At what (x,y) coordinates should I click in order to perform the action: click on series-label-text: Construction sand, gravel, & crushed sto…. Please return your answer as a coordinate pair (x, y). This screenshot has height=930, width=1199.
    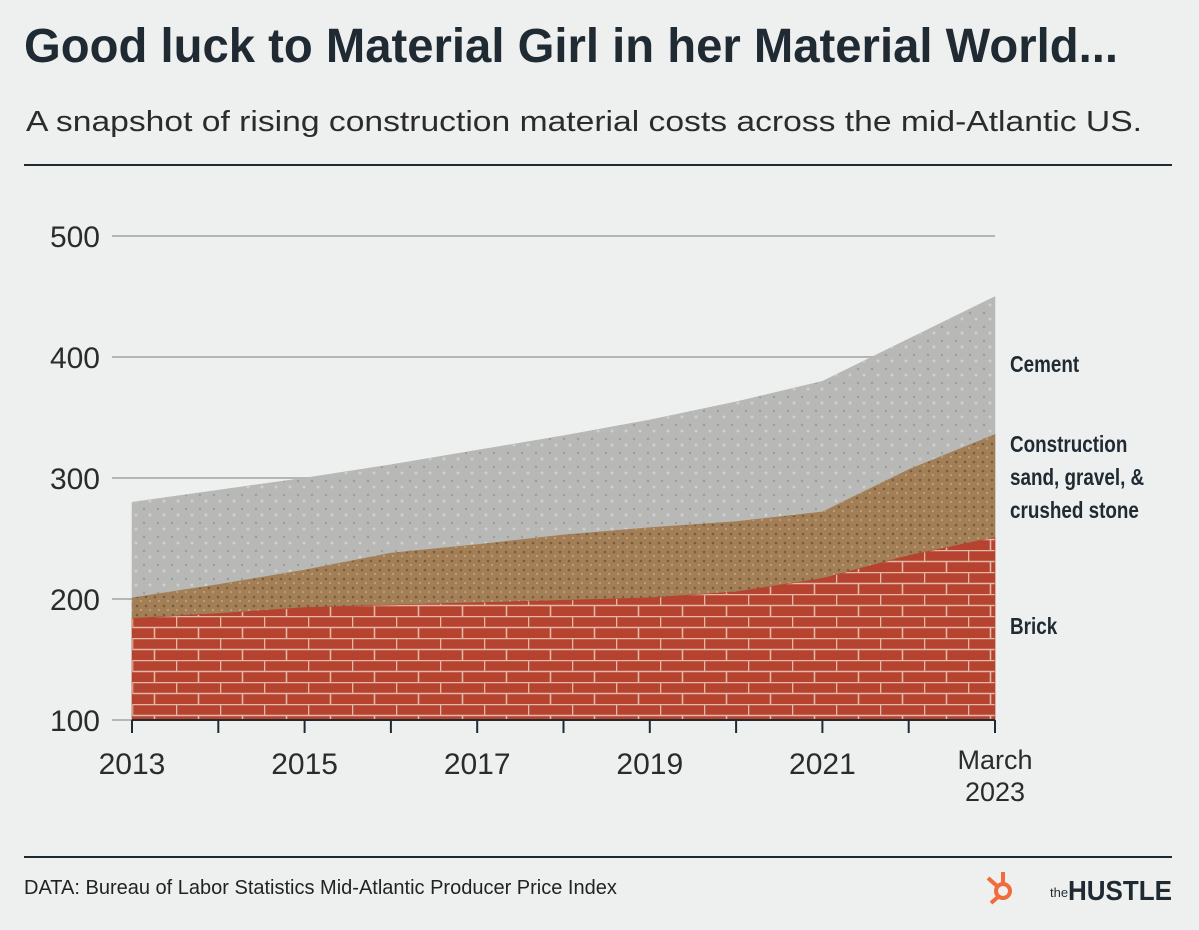
    Looking at the image, I should click on (1077, 477).